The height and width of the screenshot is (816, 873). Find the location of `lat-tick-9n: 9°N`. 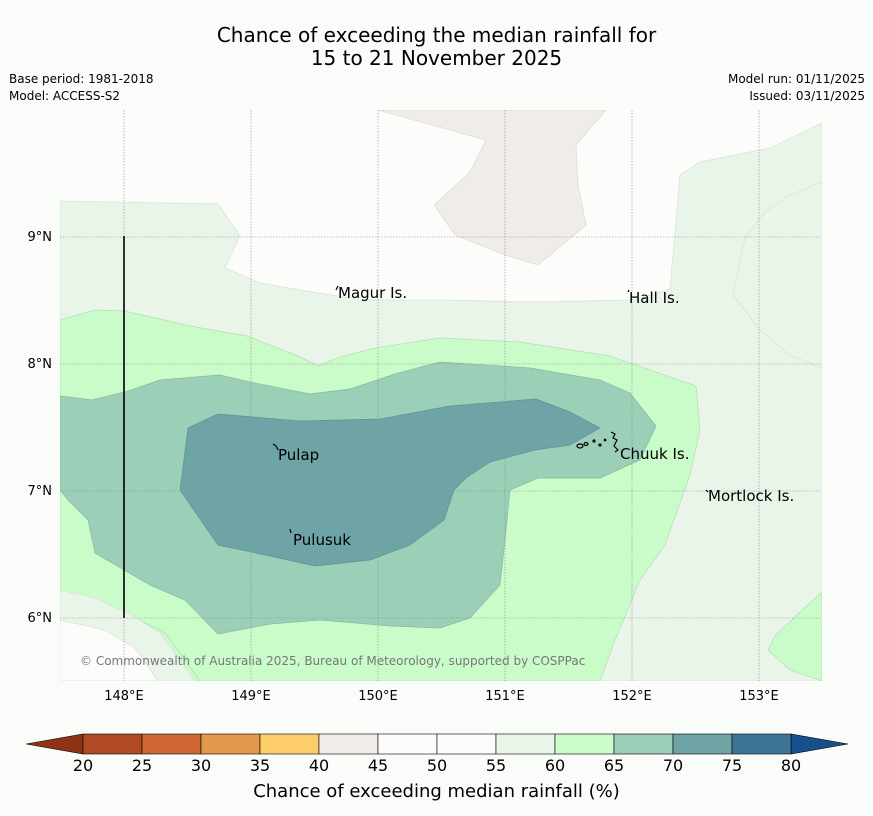

lat-tick-9n: 9°N is located at coordinates (40, 237).